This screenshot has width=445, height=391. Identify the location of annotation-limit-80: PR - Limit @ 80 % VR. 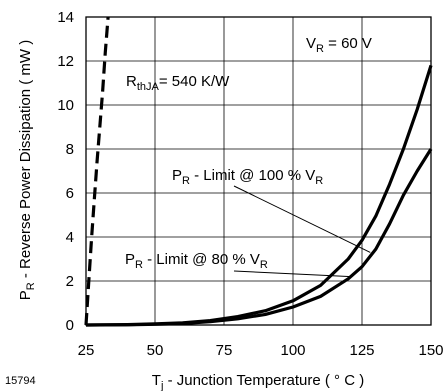
(196, 261).